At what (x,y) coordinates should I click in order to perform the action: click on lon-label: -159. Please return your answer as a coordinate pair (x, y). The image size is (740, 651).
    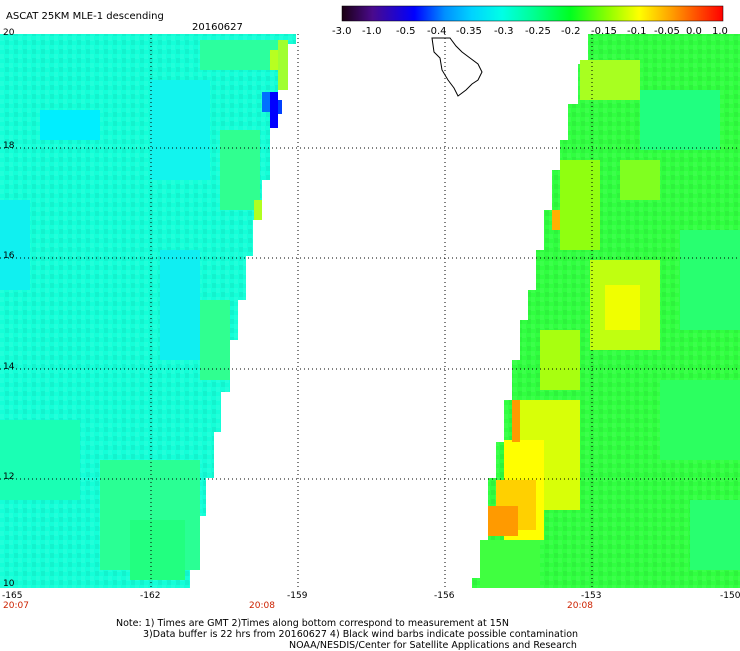
    Looking at the image, I should click on (297, 596).